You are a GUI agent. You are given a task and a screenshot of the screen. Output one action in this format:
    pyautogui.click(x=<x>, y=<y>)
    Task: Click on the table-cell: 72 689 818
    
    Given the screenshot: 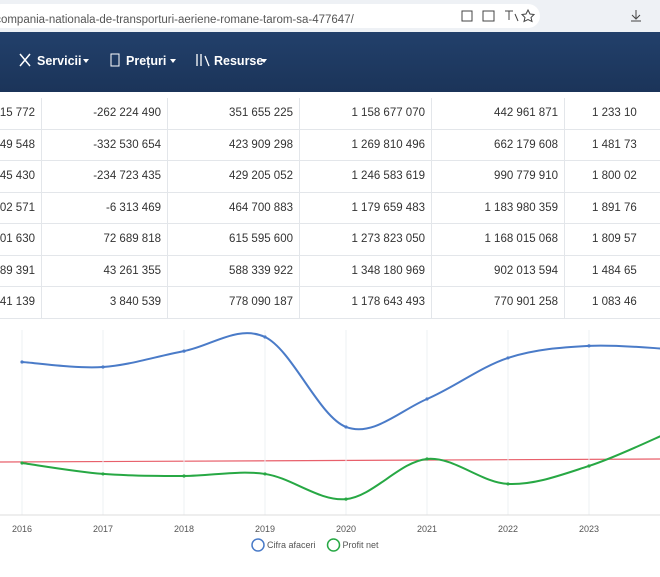 What is the action you would take?
    pyautogui.click(x=105, y=239)
    